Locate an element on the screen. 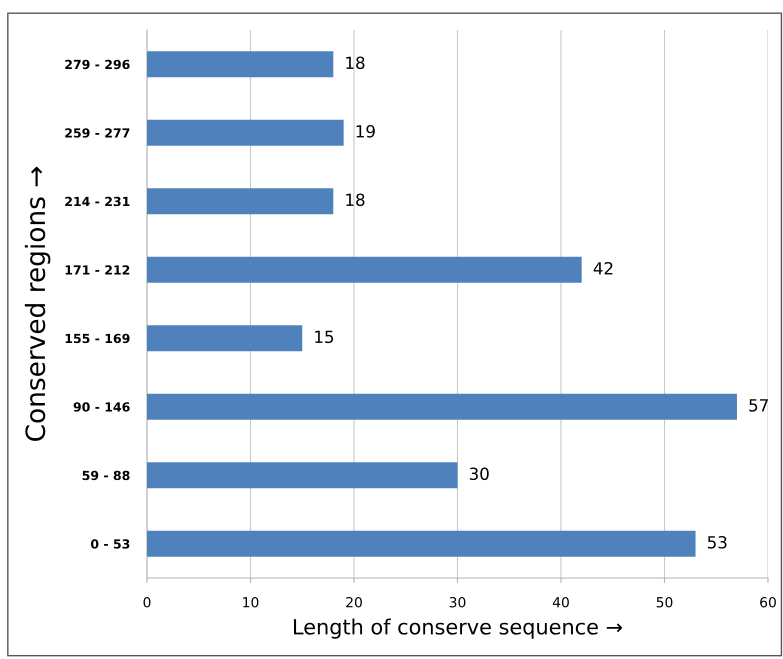  x-tick-label: 50 is located at coordinates (664, 602).